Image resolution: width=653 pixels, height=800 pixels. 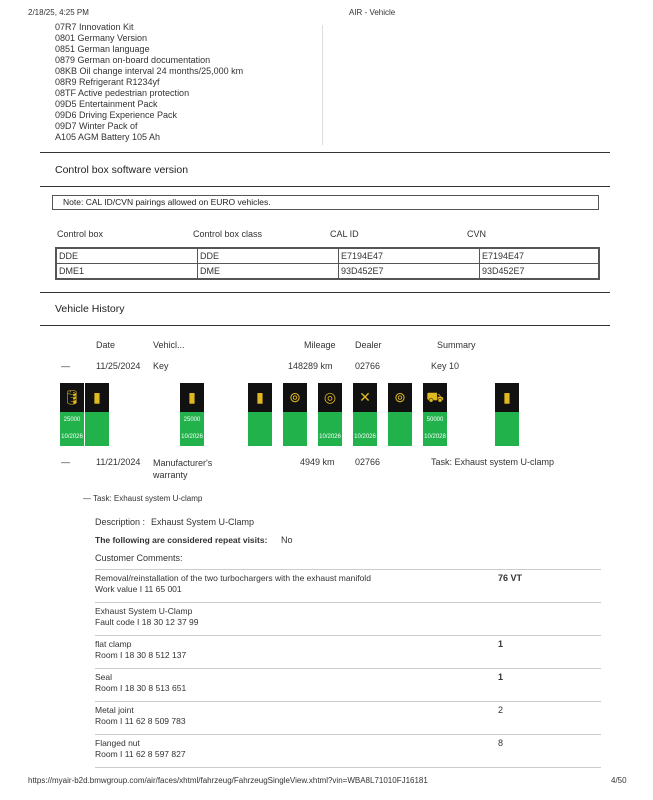 What do you see at coordinates (456, 345) in the screenshot?
I see `col-header-summary: Summary` at bounding box center [456, 345].